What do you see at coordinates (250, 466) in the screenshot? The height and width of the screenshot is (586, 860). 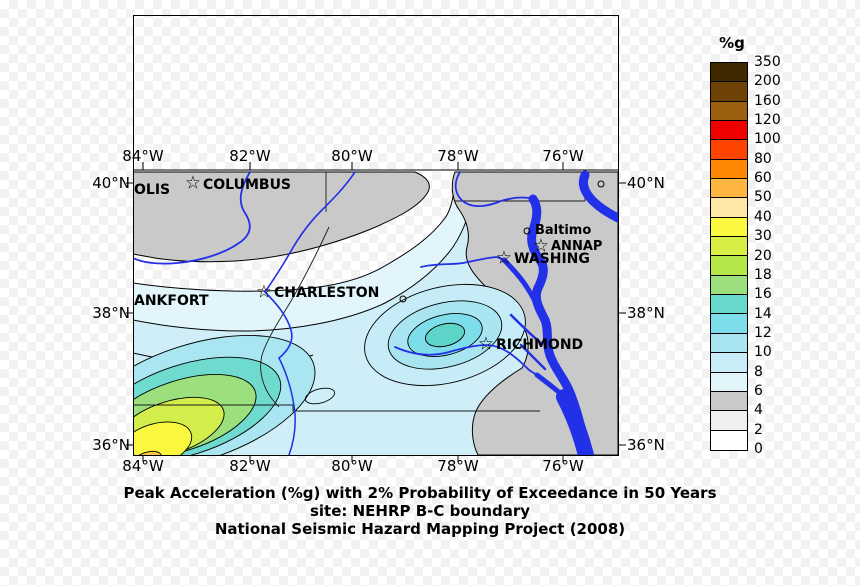 I see `lon-label-bottom-82w: 82°W` at bounding box center [250, 466].